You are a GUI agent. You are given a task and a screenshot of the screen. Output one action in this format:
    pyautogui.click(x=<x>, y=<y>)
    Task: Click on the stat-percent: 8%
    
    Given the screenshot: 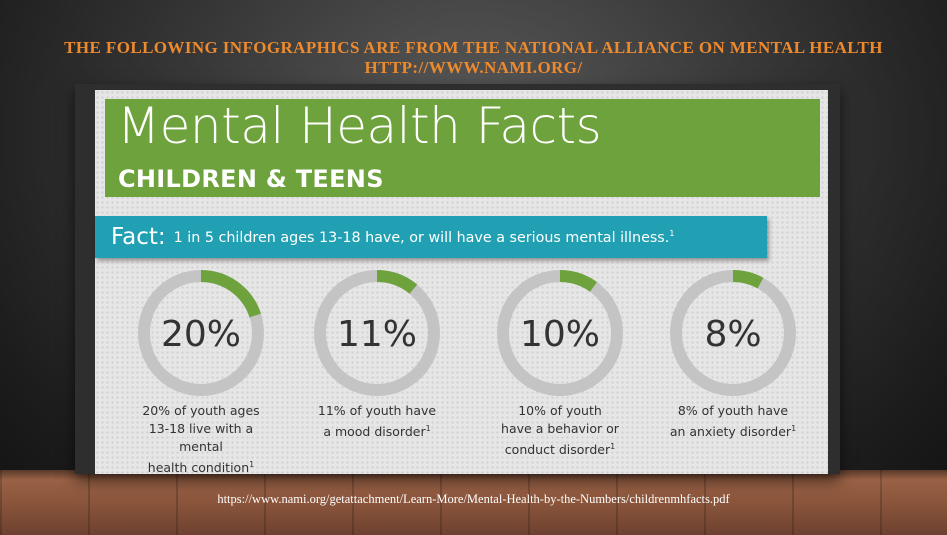 What is the action you would take?
    pyautogui.click(x=732, y=334)
    